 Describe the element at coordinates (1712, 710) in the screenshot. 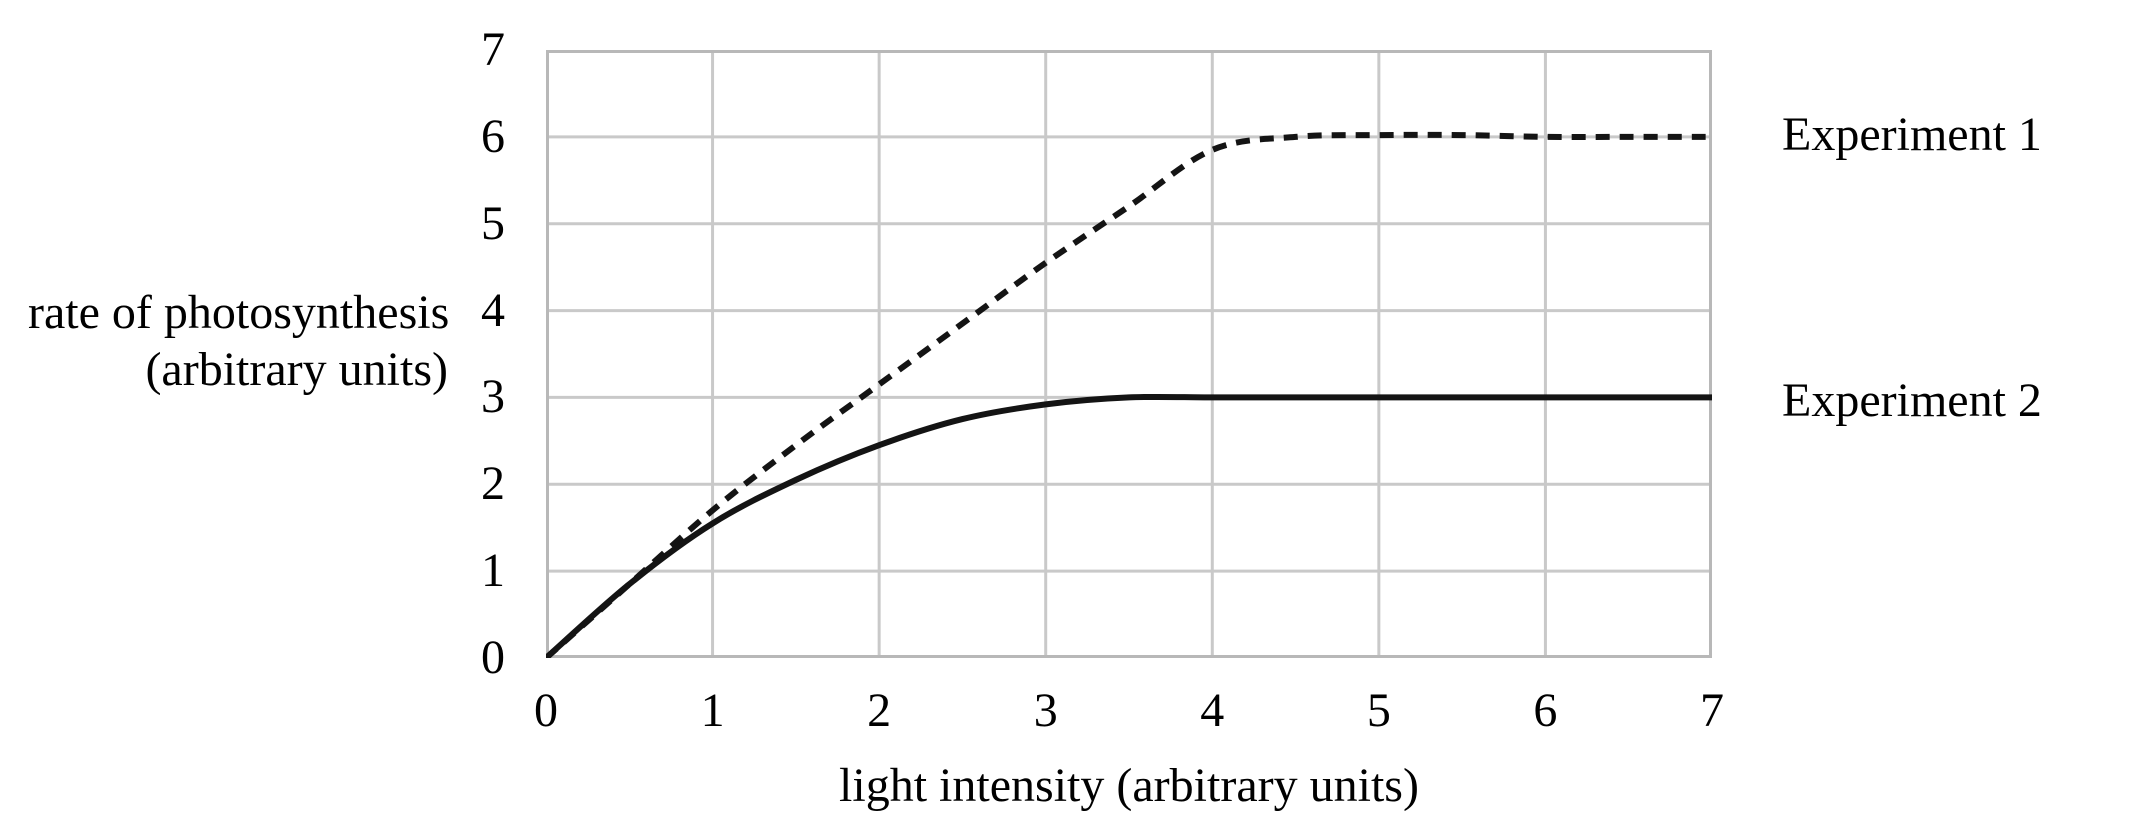

I see `x-tick-label: 7` at that location.